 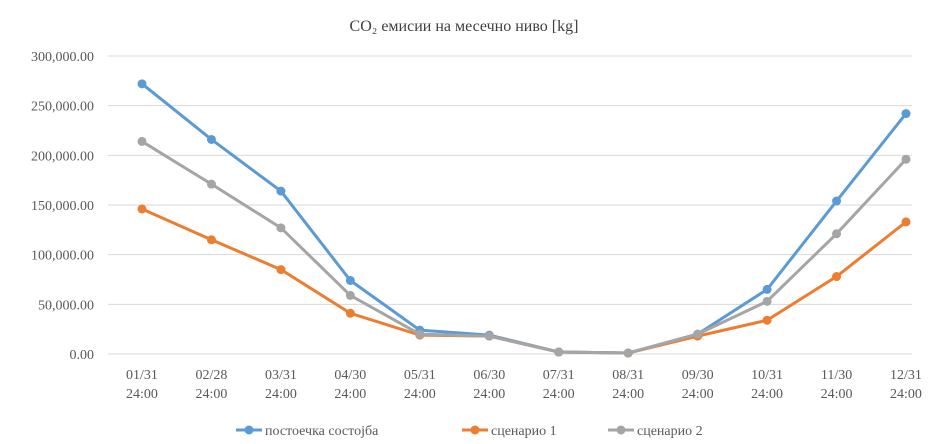 I want to click on x-tick-label: 04/30 24:00, so click(x=350, y=385).